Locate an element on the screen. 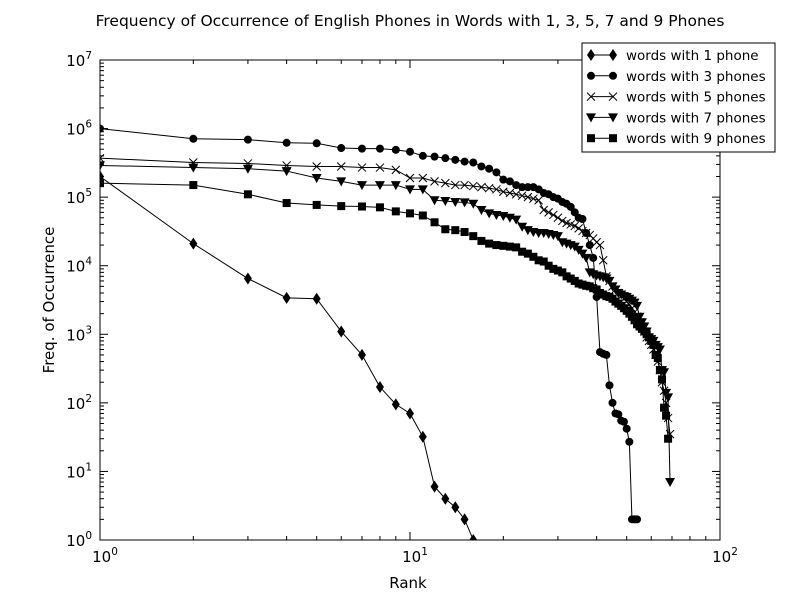 This screenshot has width=800, height=600. legend-label: words with 3 phones is located at coordinates (696, 77).